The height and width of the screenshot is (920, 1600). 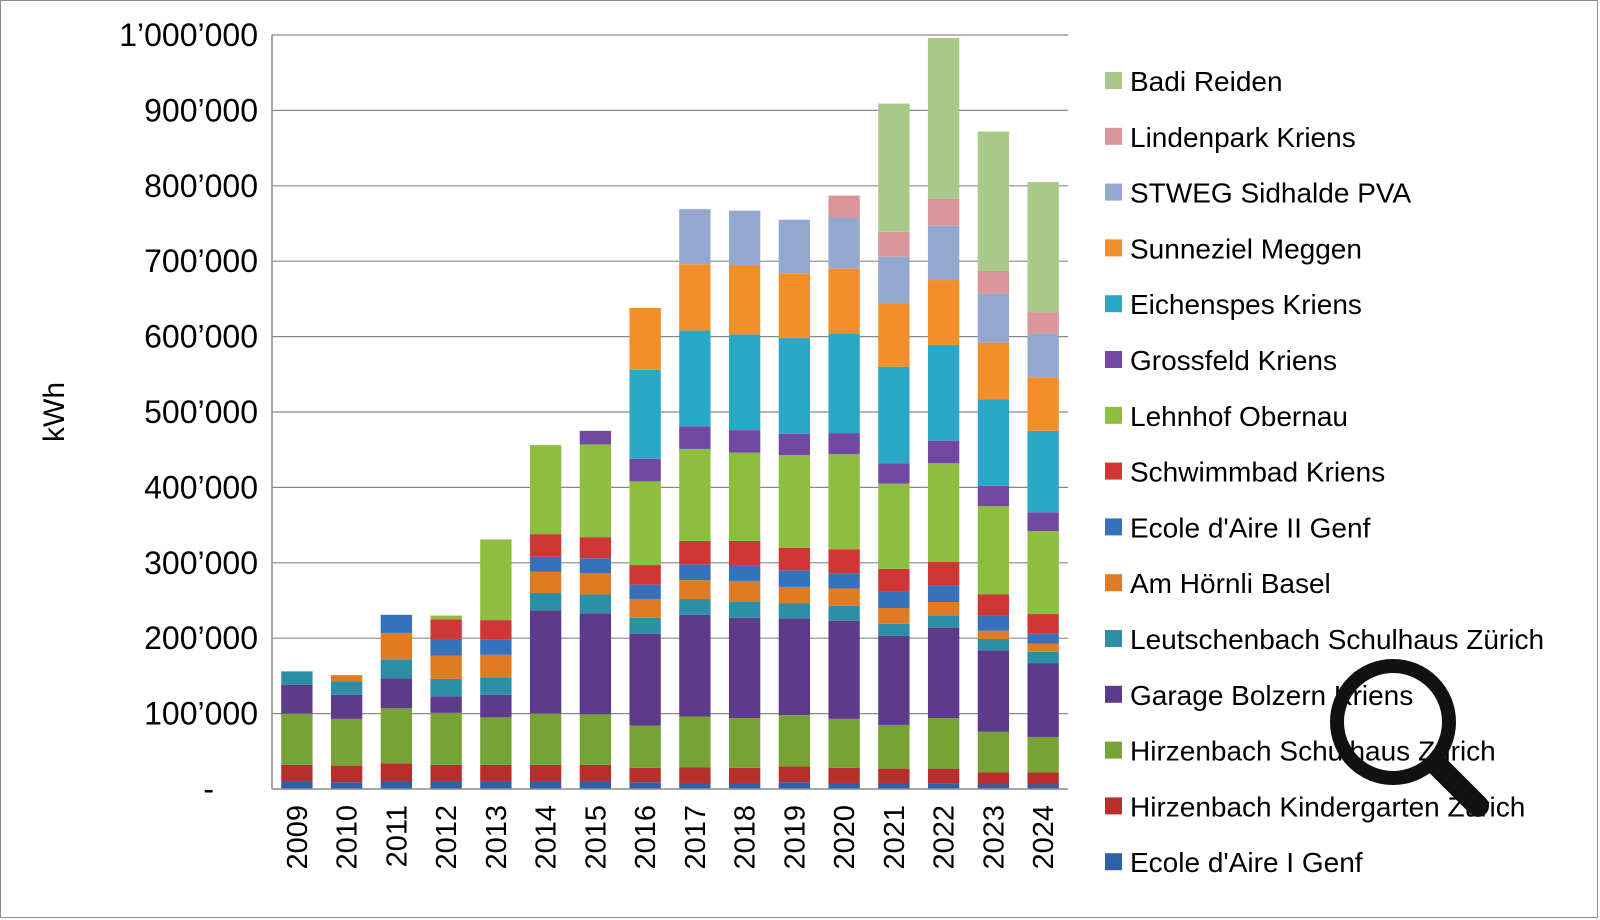 I want to click on y-tick-label: 800’000, so click(x=201, y=186).